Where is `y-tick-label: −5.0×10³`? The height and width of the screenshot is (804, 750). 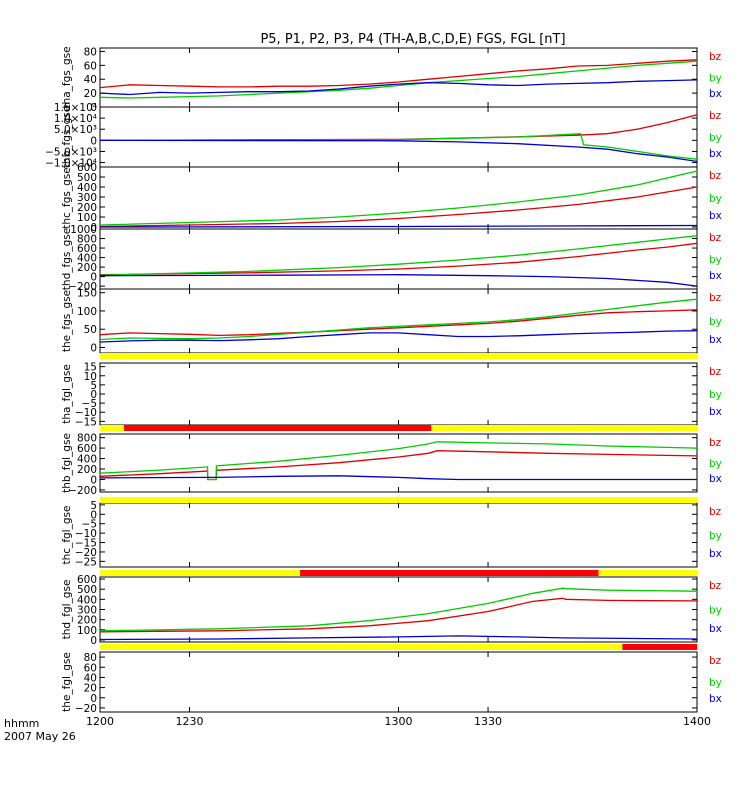 y-tick-label: −5.0×10³ is located at coordinates (71, 152).